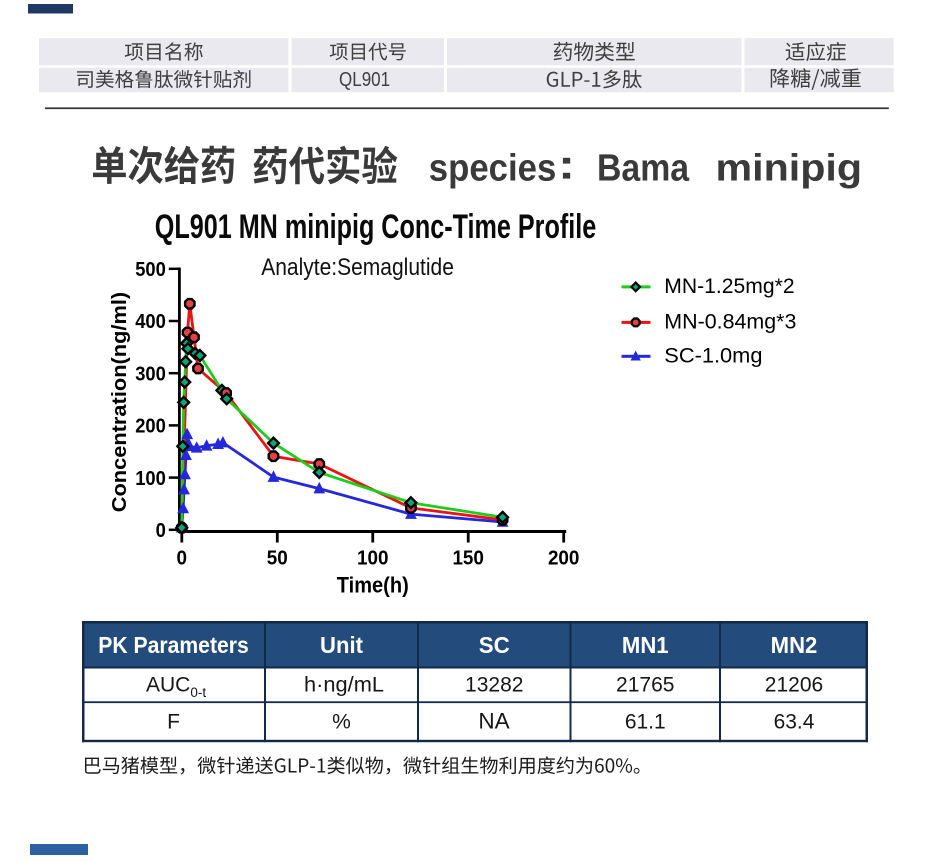 The image size is (933, 862). I want to click on svg-text: 50, so click(277, 559).